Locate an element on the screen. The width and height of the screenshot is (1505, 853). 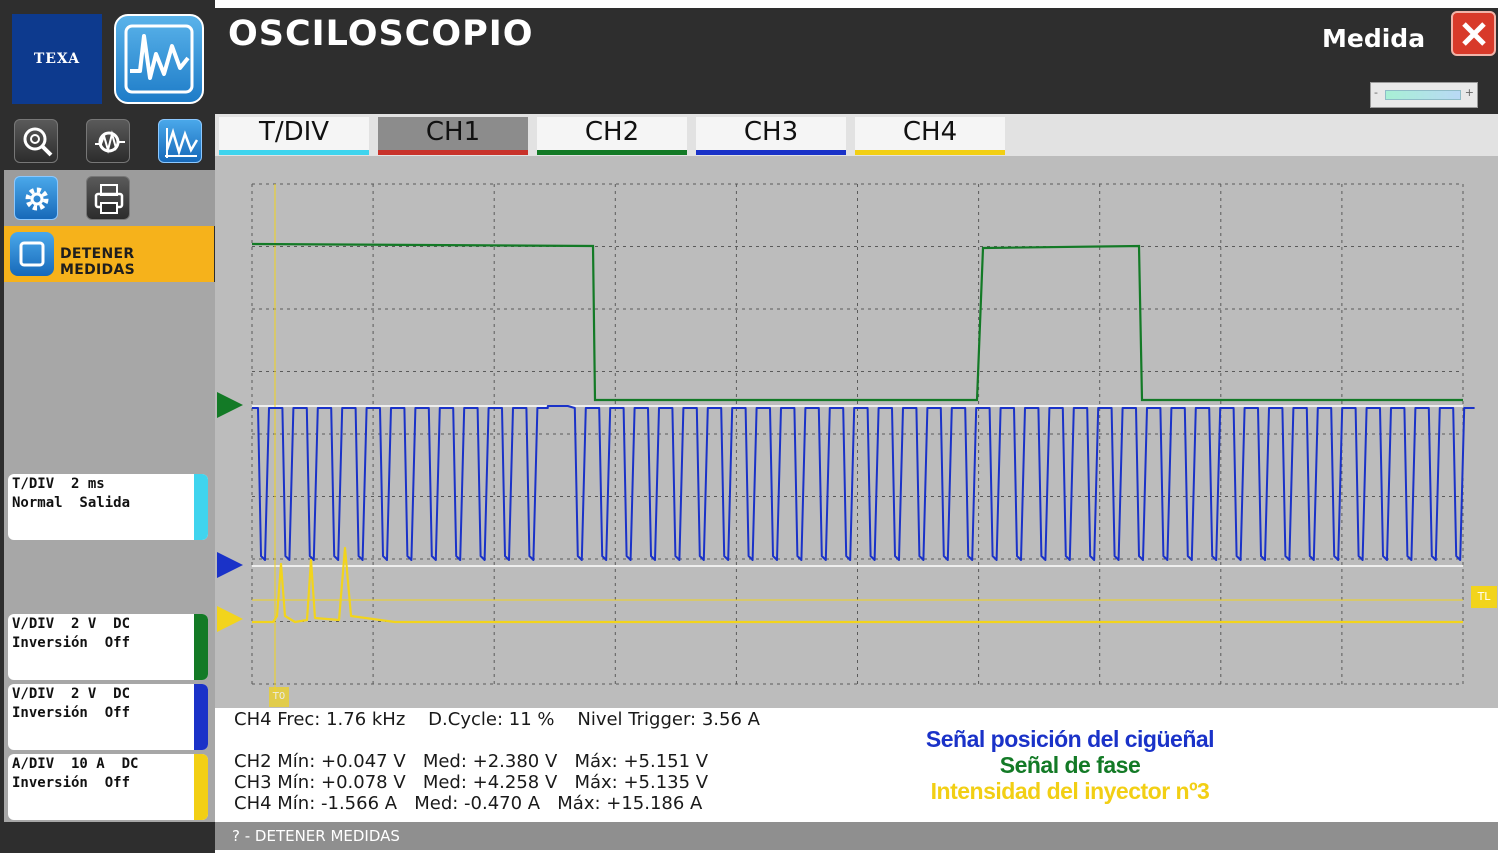
ch4-settings-line2: Inversión Off is located at coordinates (71, 783).